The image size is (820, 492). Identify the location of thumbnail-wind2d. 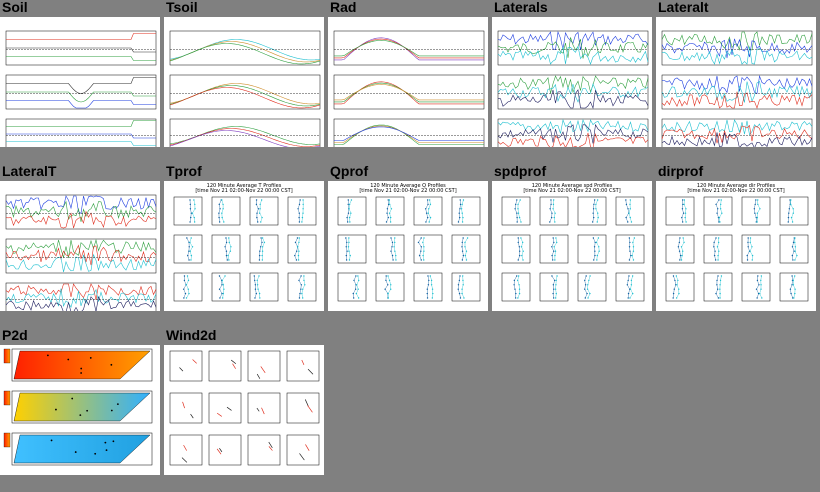
(244, 410).